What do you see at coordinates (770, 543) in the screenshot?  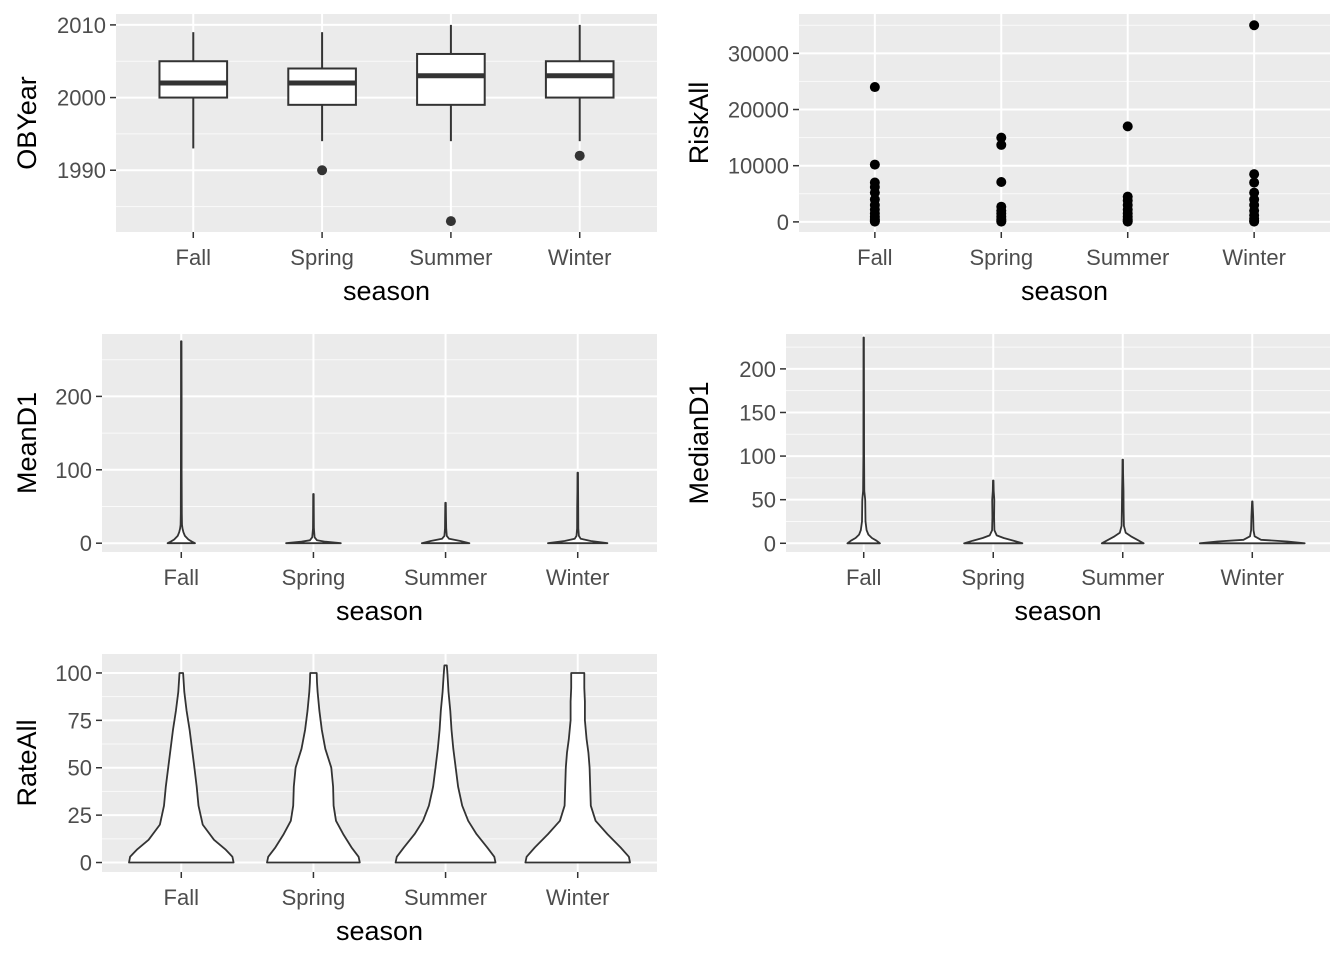 I see `mediand1-y-tick-label: 0` at bounding box center [770, 543].